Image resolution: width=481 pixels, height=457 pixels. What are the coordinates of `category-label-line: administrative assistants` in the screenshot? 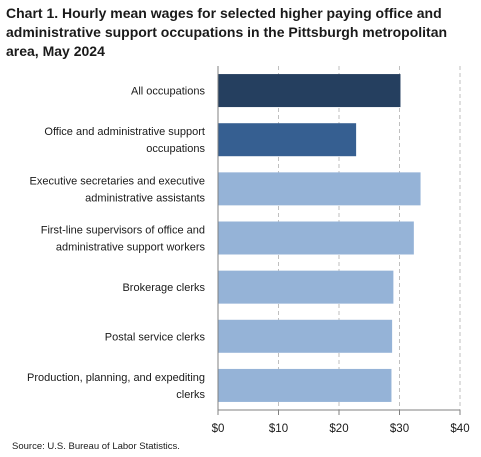 It's located at (145, 198).